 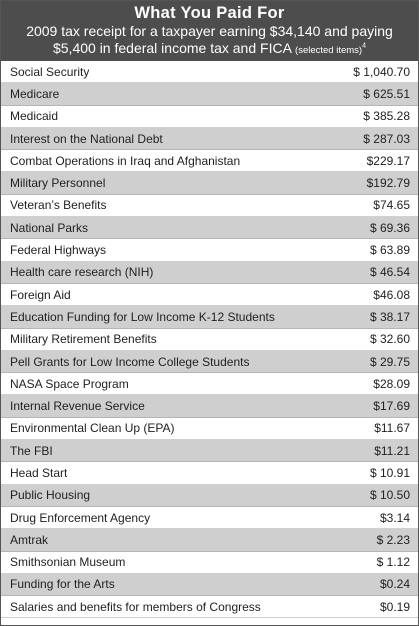 I want to click on table-row: The FBI $11.21, so click(x=209, y=451).